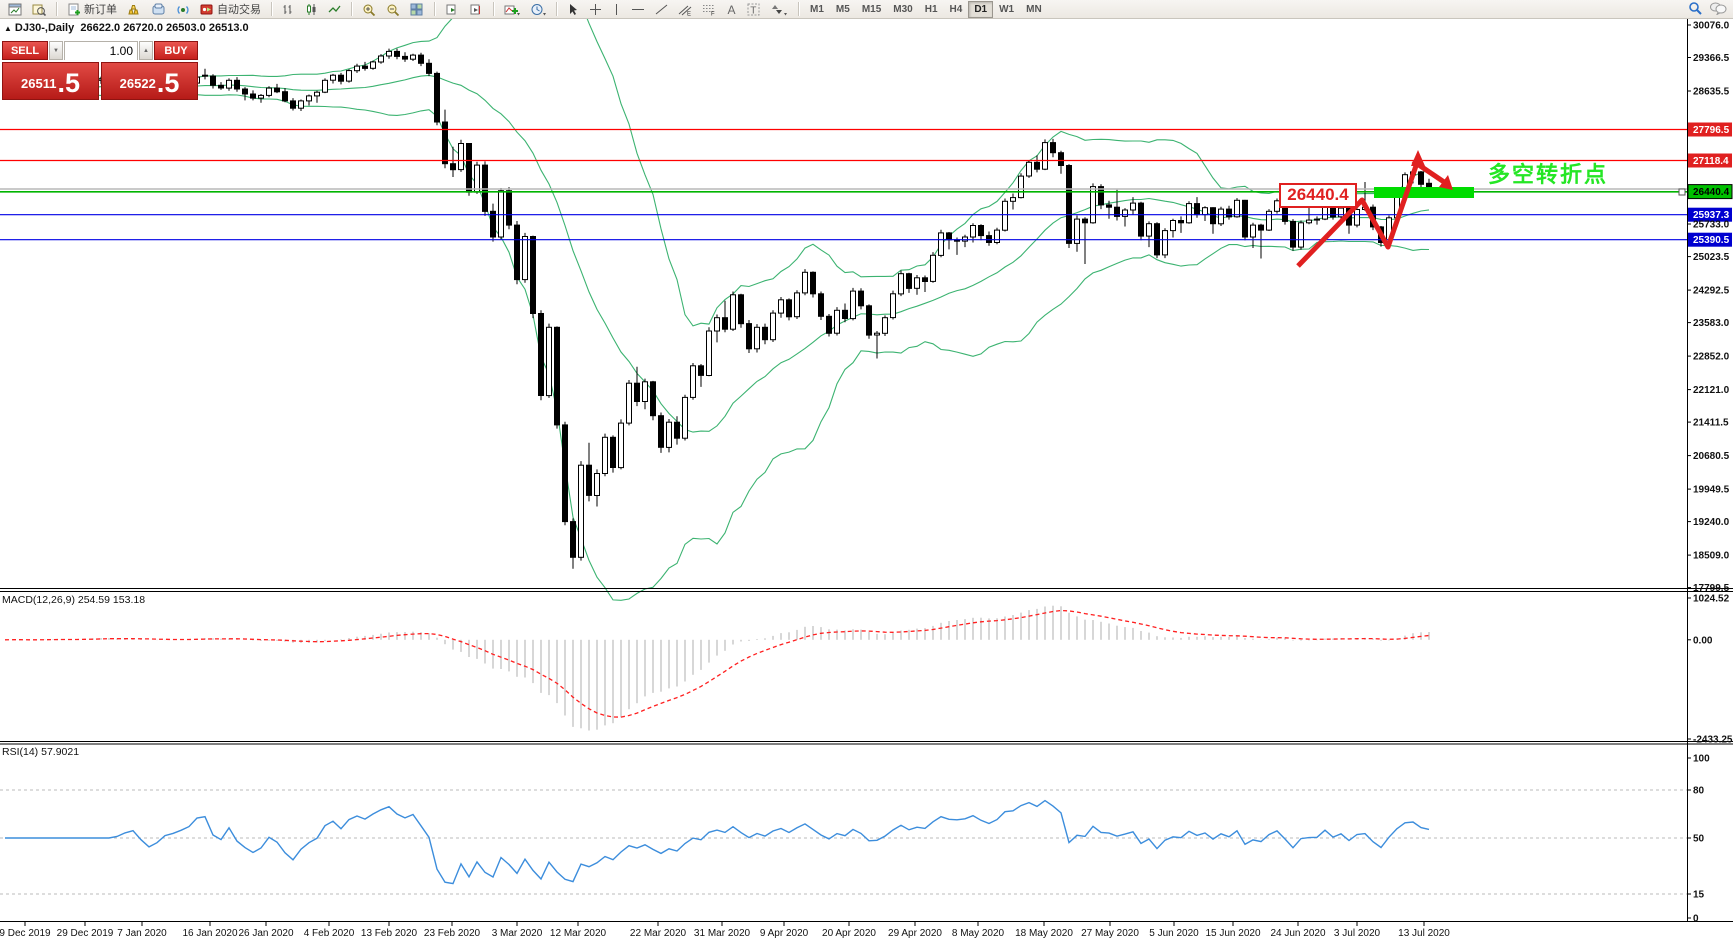 The image size is (1733, 946). Describe the element at coordinates (1711, 257) in the screenshot. I see `svg-text: 25023.5` at that location.